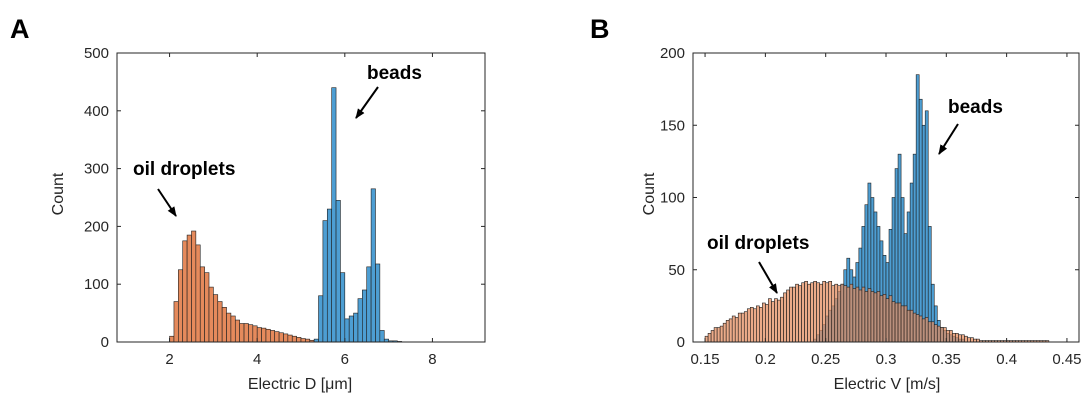 This screenshot has height=399, width=1086. What do you see at coordinates (768, 277) in the screenshot?
I see `panel-b-oil-arrow` at bounding box center [768, 277].